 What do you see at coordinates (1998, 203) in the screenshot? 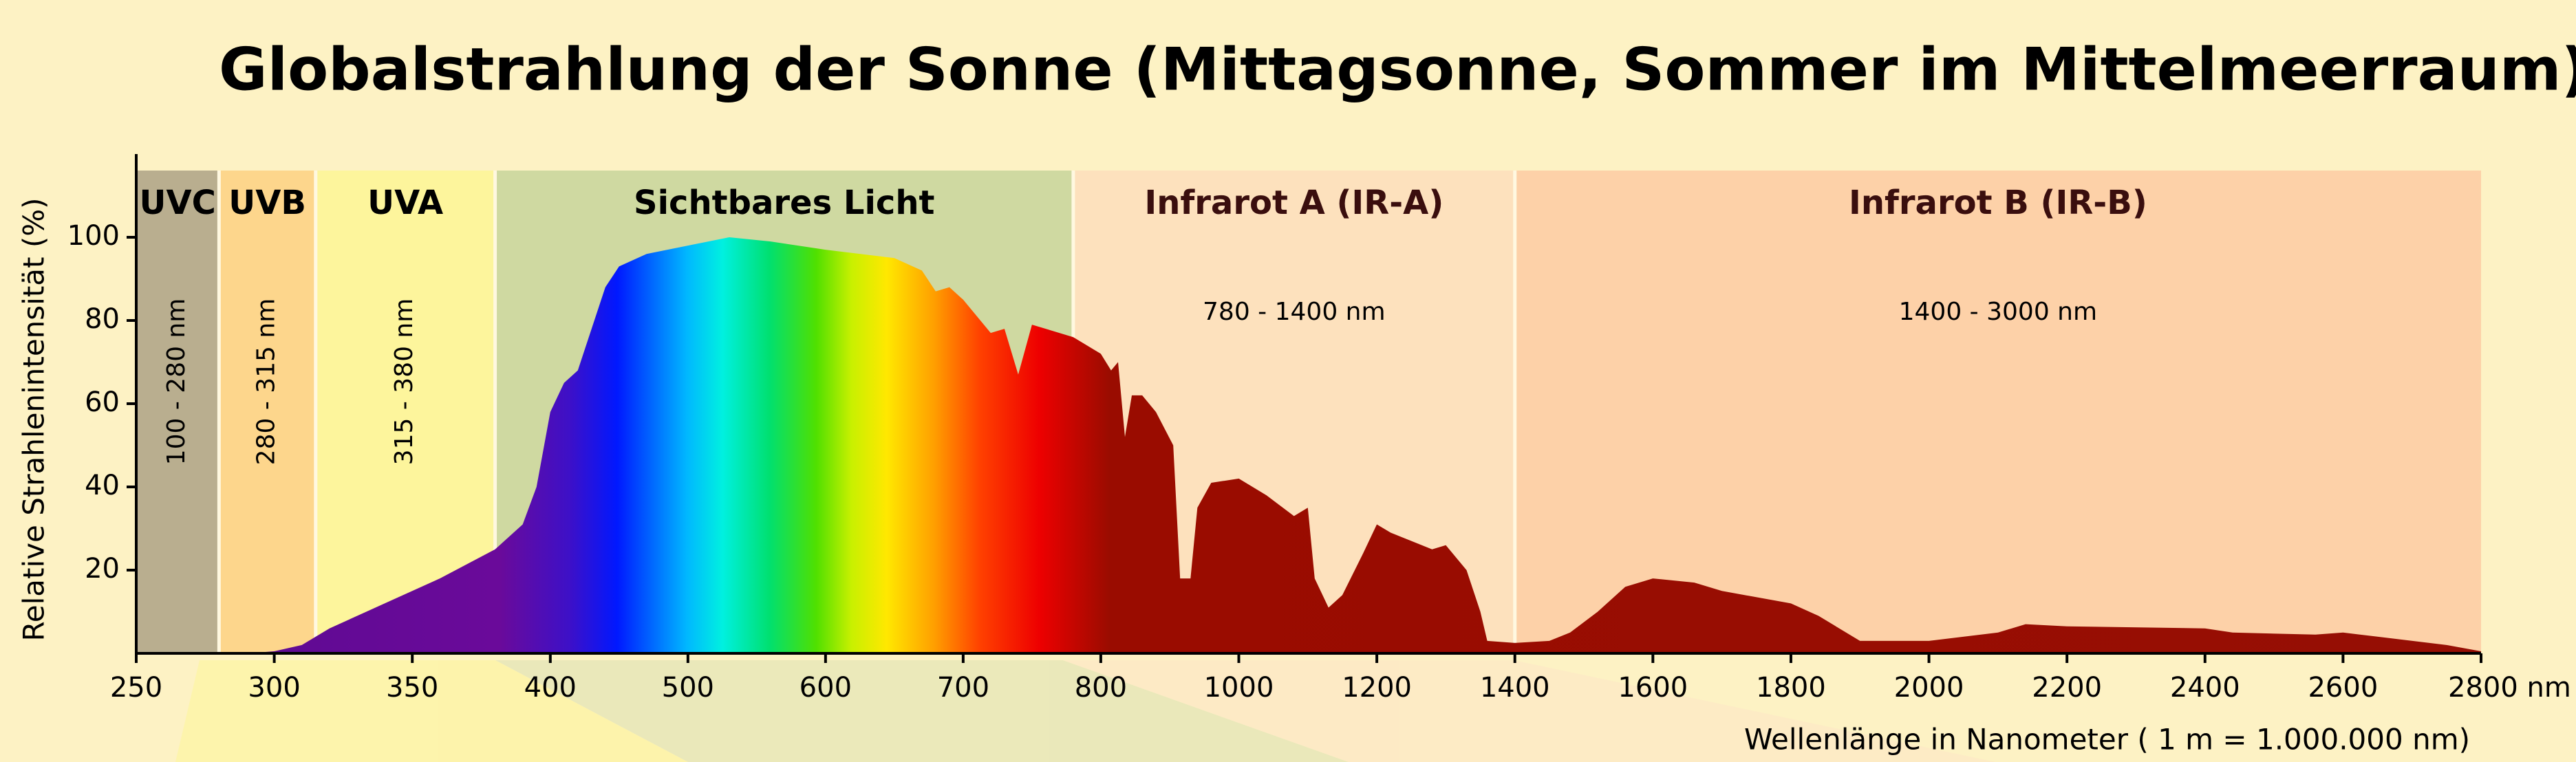
I see `band-name: Infrarot B (IR-B)` at bounding box center [1998, 203].